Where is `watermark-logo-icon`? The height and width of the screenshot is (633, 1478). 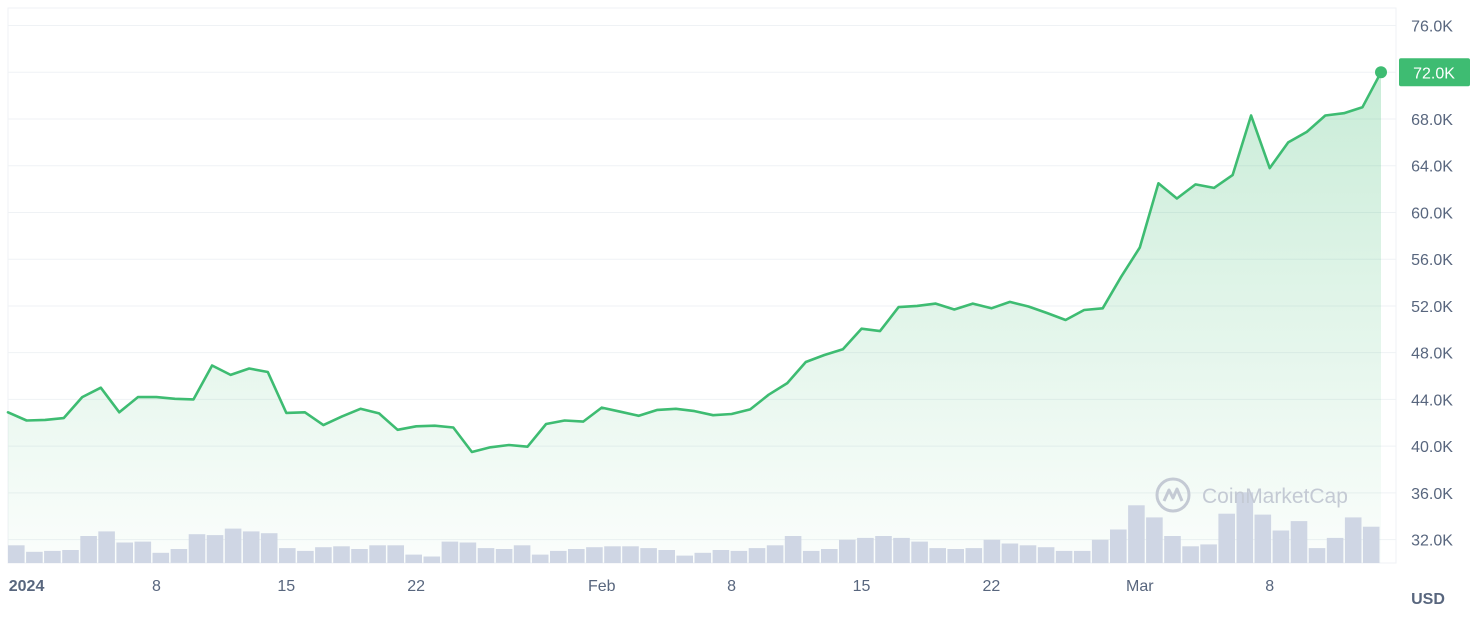
watermark-logo-icon is located at coordinates (1173, 495).